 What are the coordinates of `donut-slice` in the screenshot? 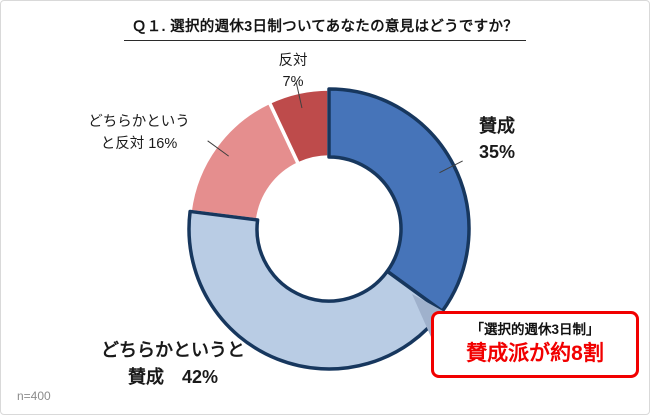 It's located at (399, 200).